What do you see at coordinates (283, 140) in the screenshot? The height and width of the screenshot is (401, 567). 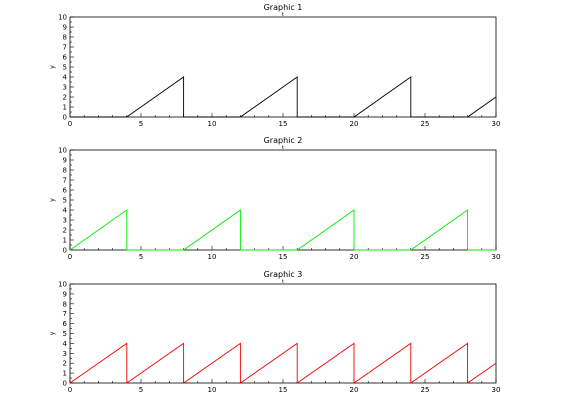 I see `chart-title: Graphic 2` at bounding box center [283, 140].